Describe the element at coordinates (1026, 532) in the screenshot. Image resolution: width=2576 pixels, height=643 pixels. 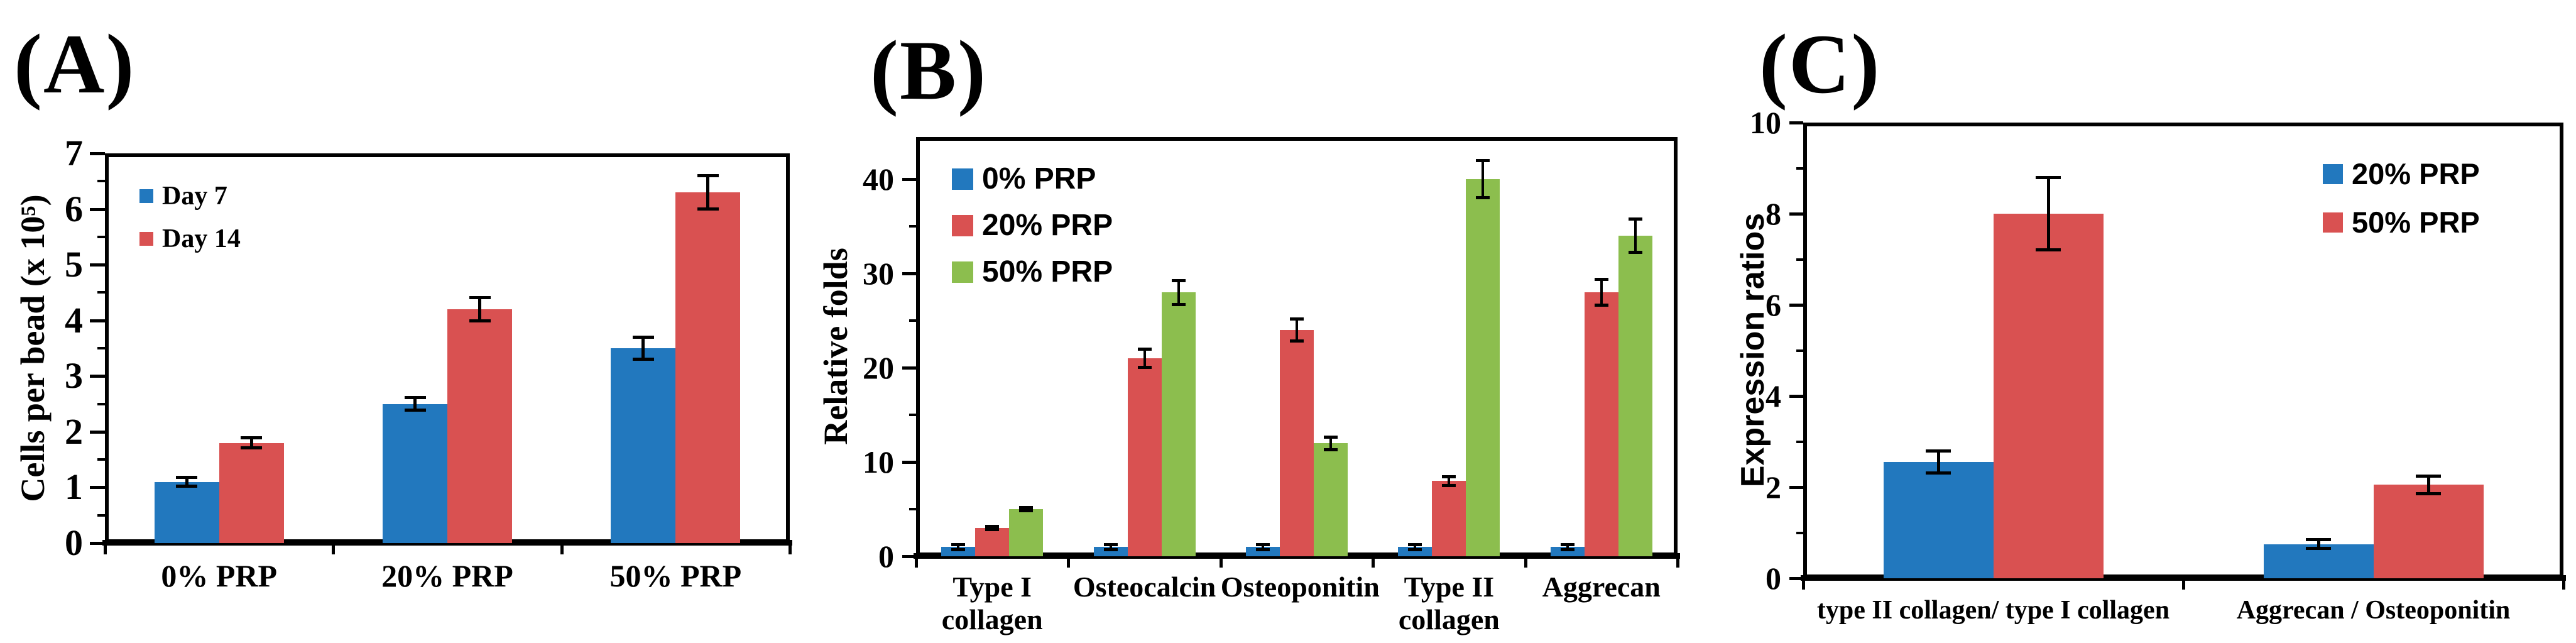
I see `bar-50-prp-type-i-collagen` at that location.